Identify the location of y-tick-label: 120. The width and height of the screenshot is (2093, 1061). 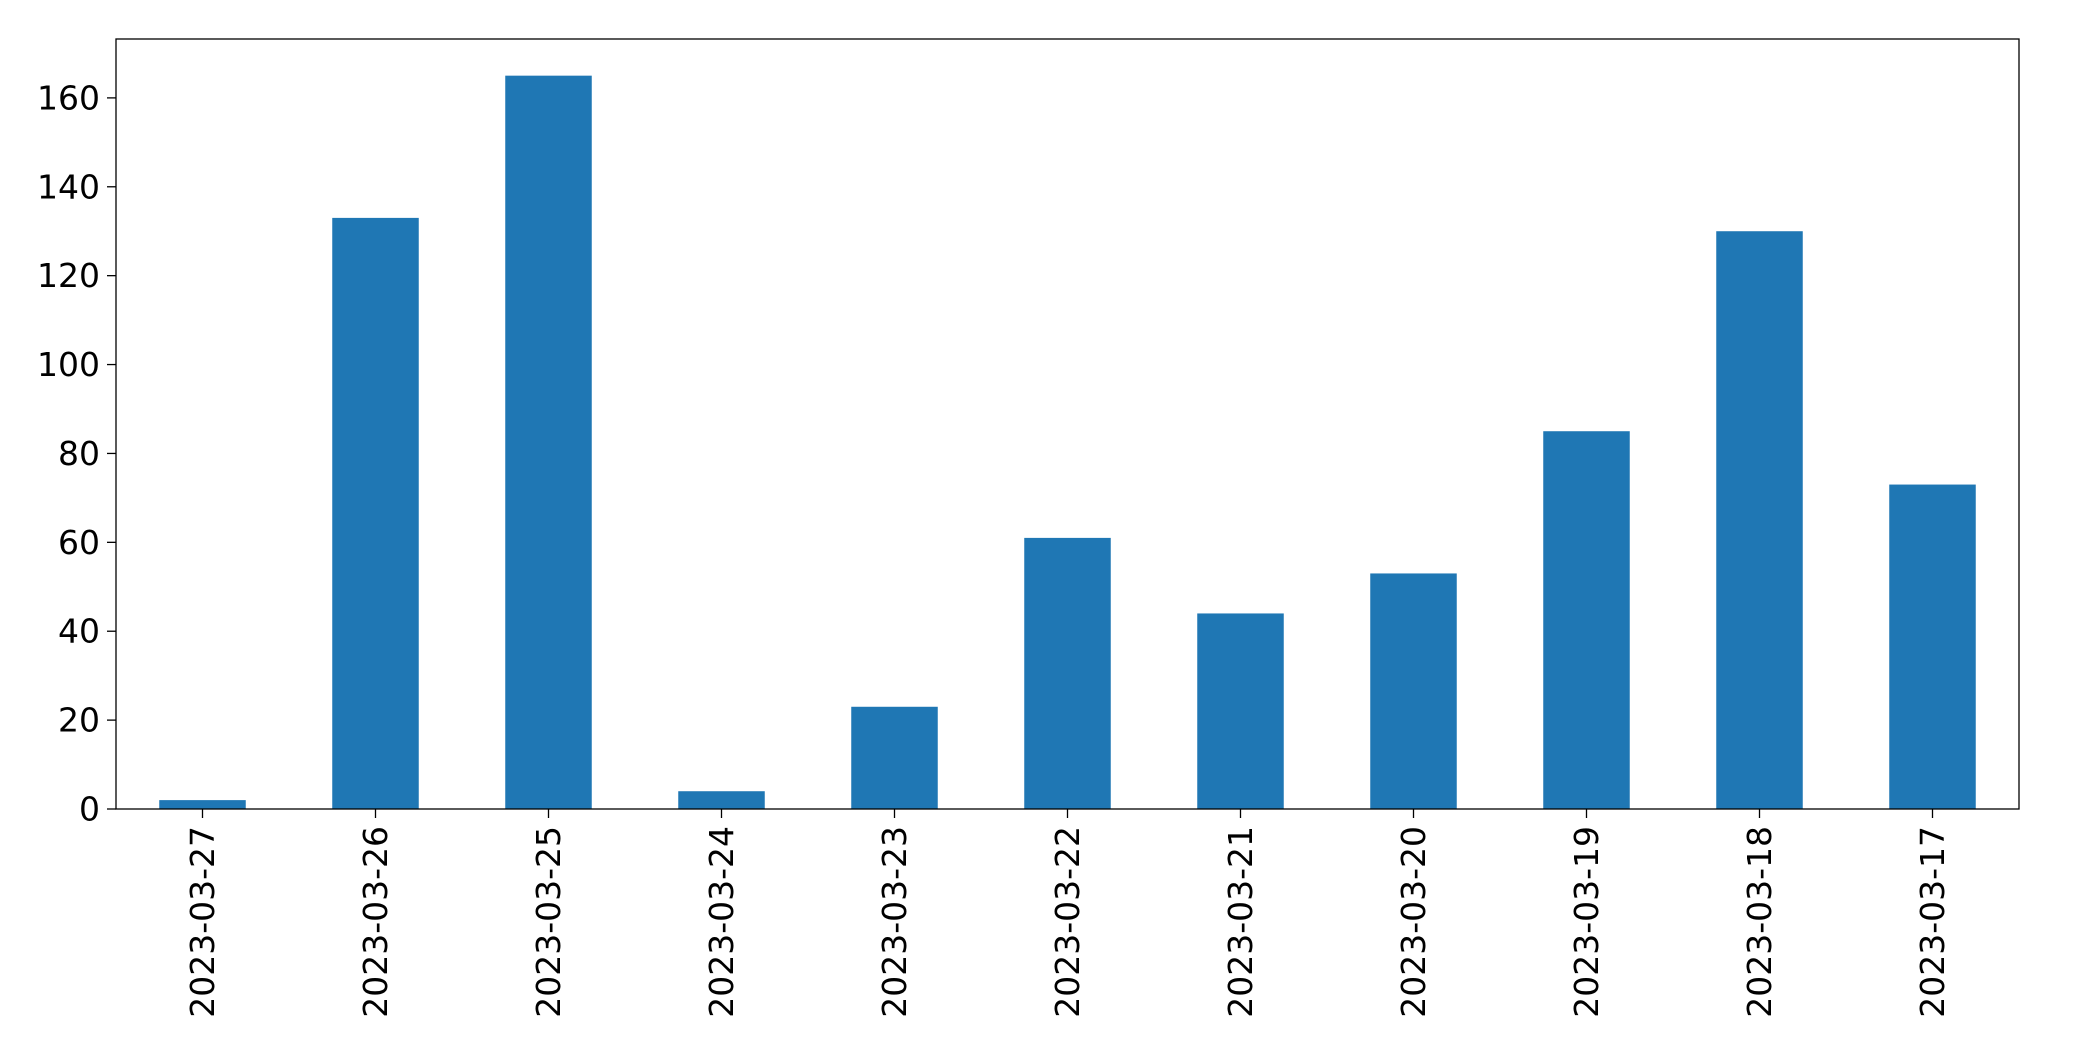
(68, 275).